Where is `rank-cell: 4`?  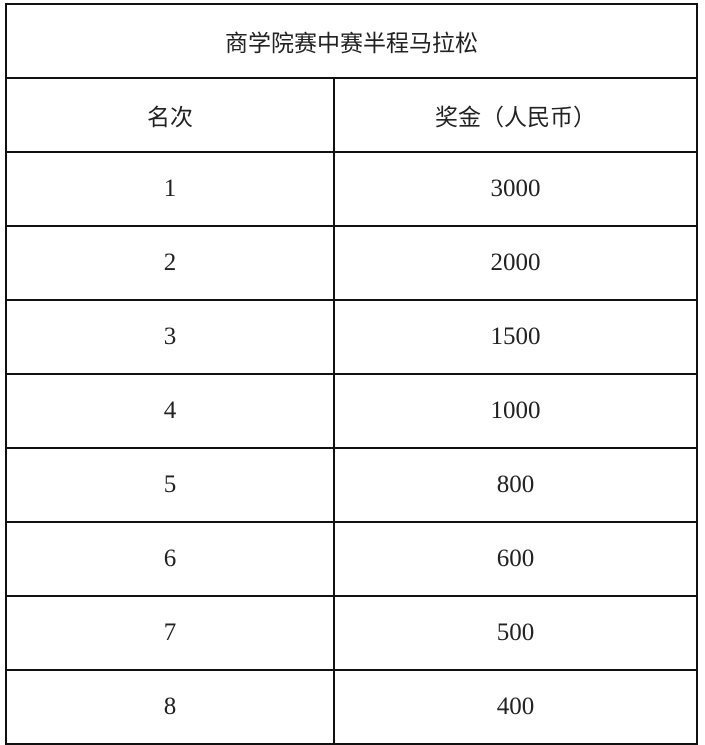 rank-cell: 4 is located at coordinates (170, 411).